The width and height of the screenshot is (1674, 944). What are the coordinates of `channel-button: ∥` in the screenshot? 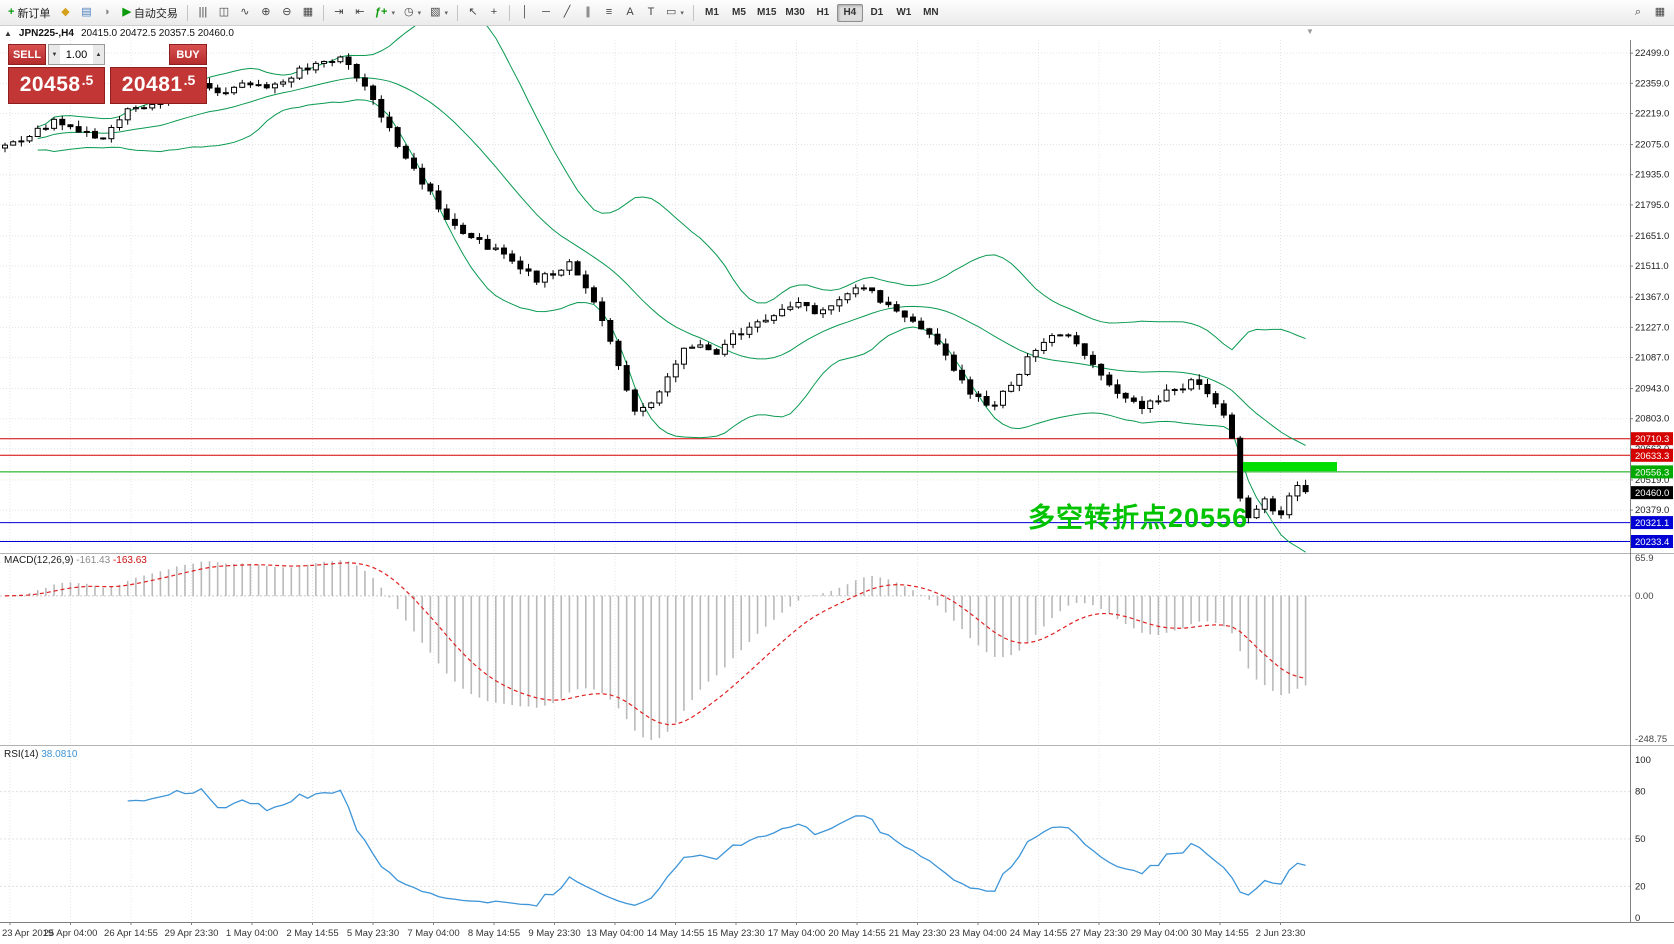 It's located at (588, 13).